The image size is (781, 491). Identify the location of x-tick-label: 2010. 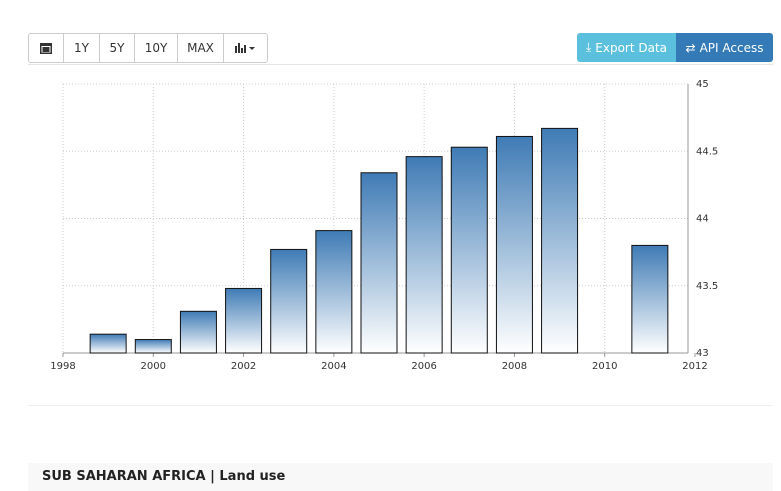
(604, 366).